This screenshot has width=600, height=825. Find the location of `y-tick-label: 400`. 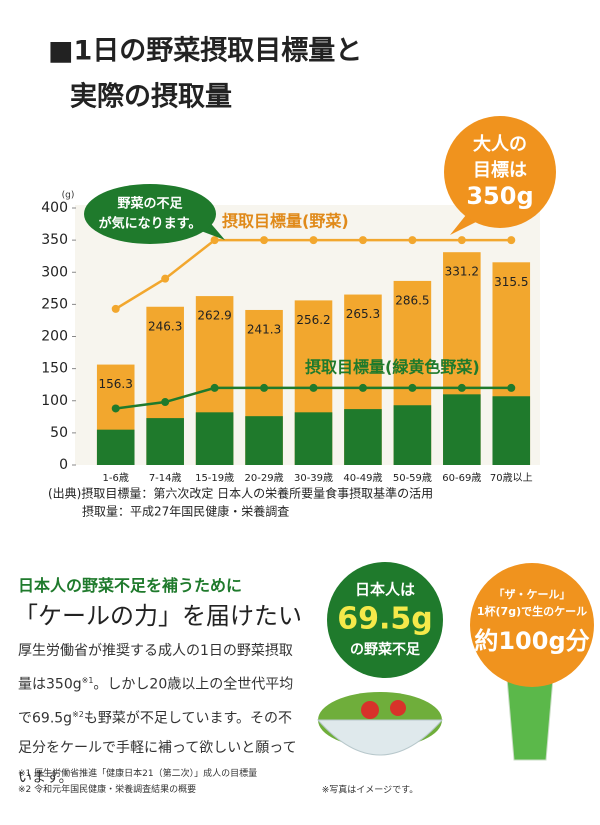

y-tick-label: 400 is located at coordinates (54, 208).